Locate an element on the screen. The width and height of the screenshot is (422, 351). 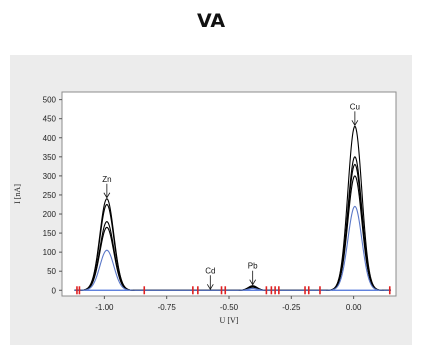
peak-label: Zn is located at coordinates (106, 179).